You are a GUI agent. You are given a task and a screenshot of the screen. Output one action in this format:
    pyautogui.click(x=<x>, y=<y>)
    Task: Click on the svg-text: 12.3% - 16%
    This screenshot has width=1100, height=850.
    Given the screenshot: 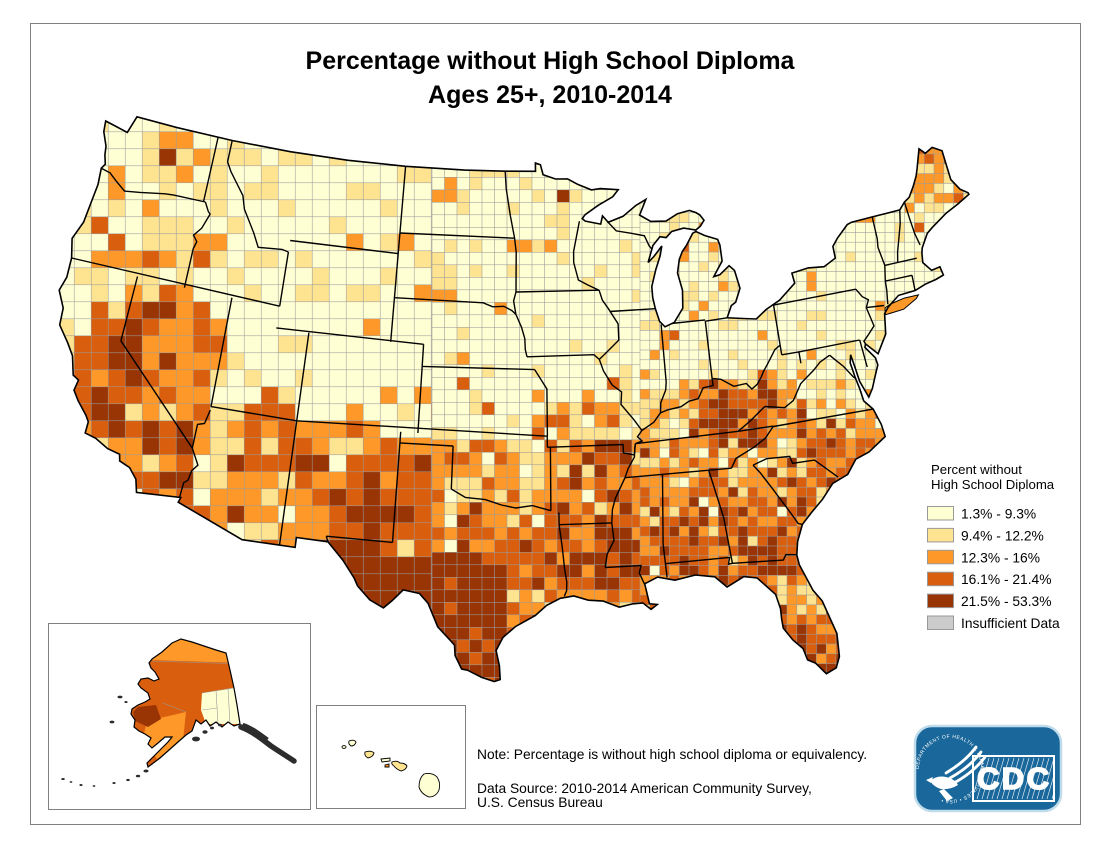 What is the action you would take?
    pyautogui.click(x=1000, y=557)
    